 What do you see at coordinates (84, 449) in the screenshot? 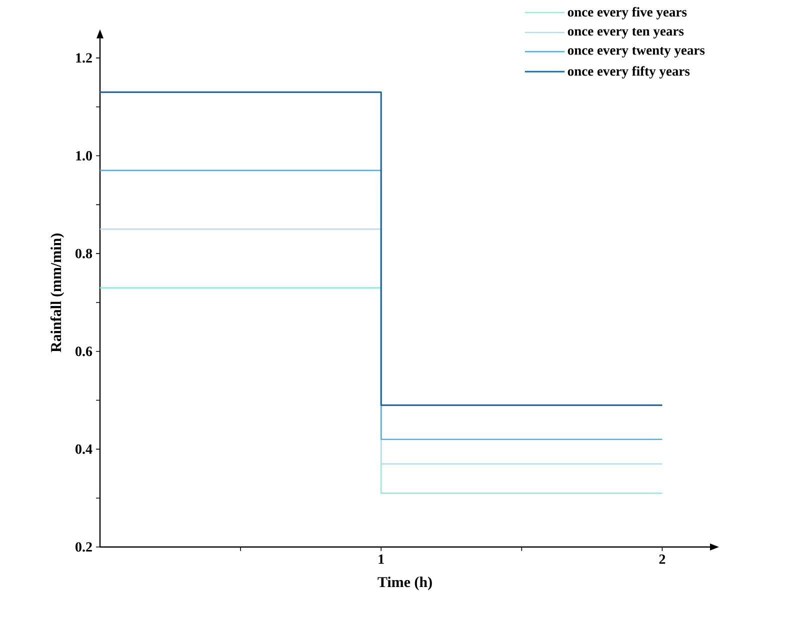
I see `y-tick-label: 0.4` at bounding box center [84, 449].